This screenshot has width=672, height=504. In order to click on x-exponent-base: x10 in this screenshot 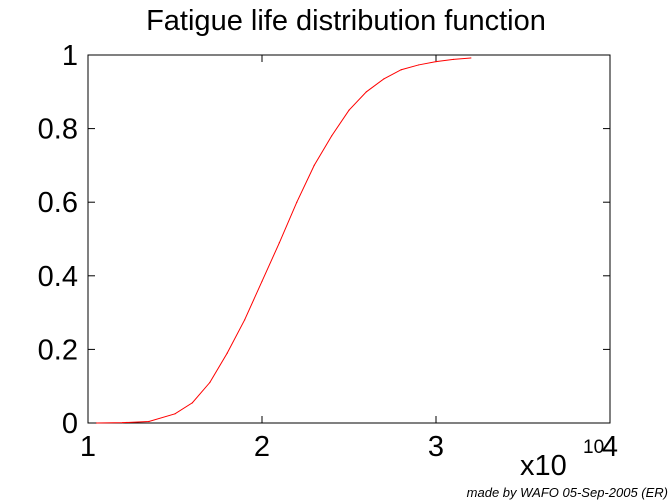, I will do `click(543, 466)`.